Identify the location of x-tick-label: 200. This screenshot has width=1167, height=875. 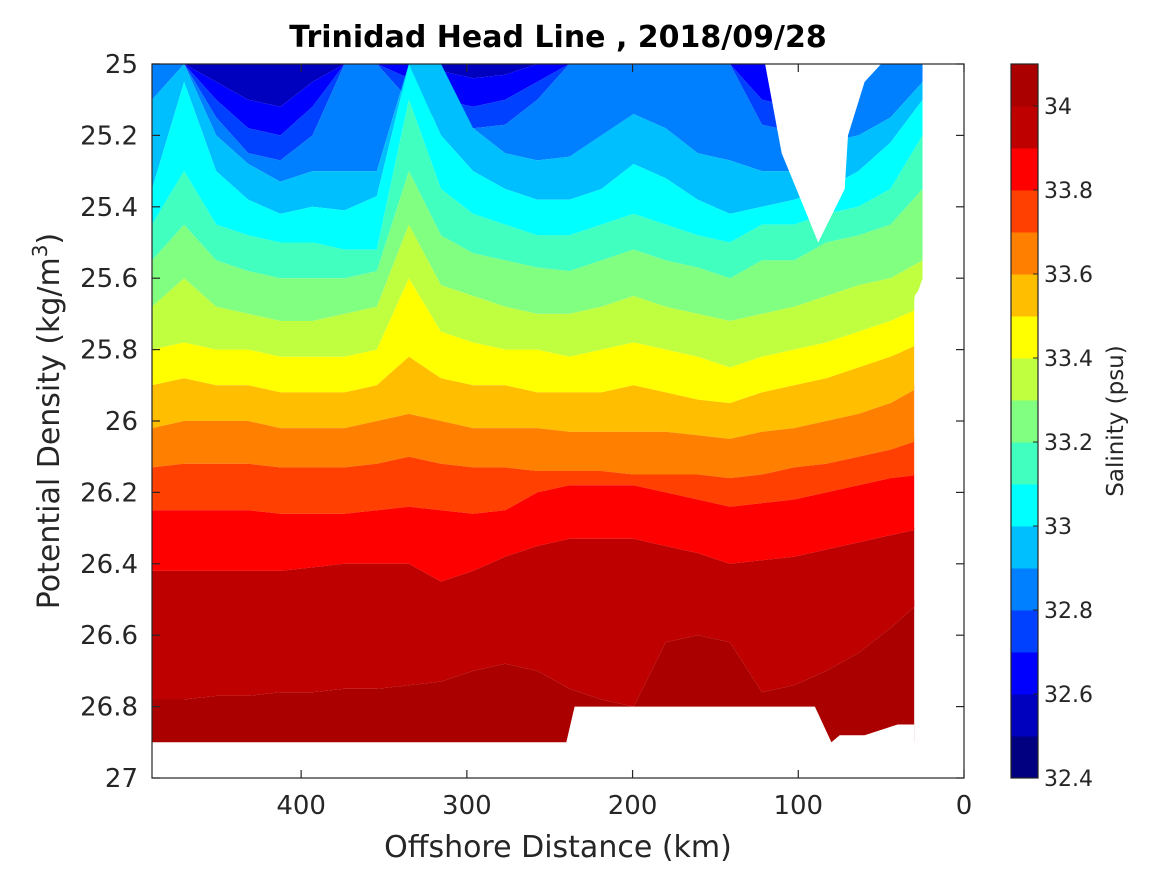
(633, 806).